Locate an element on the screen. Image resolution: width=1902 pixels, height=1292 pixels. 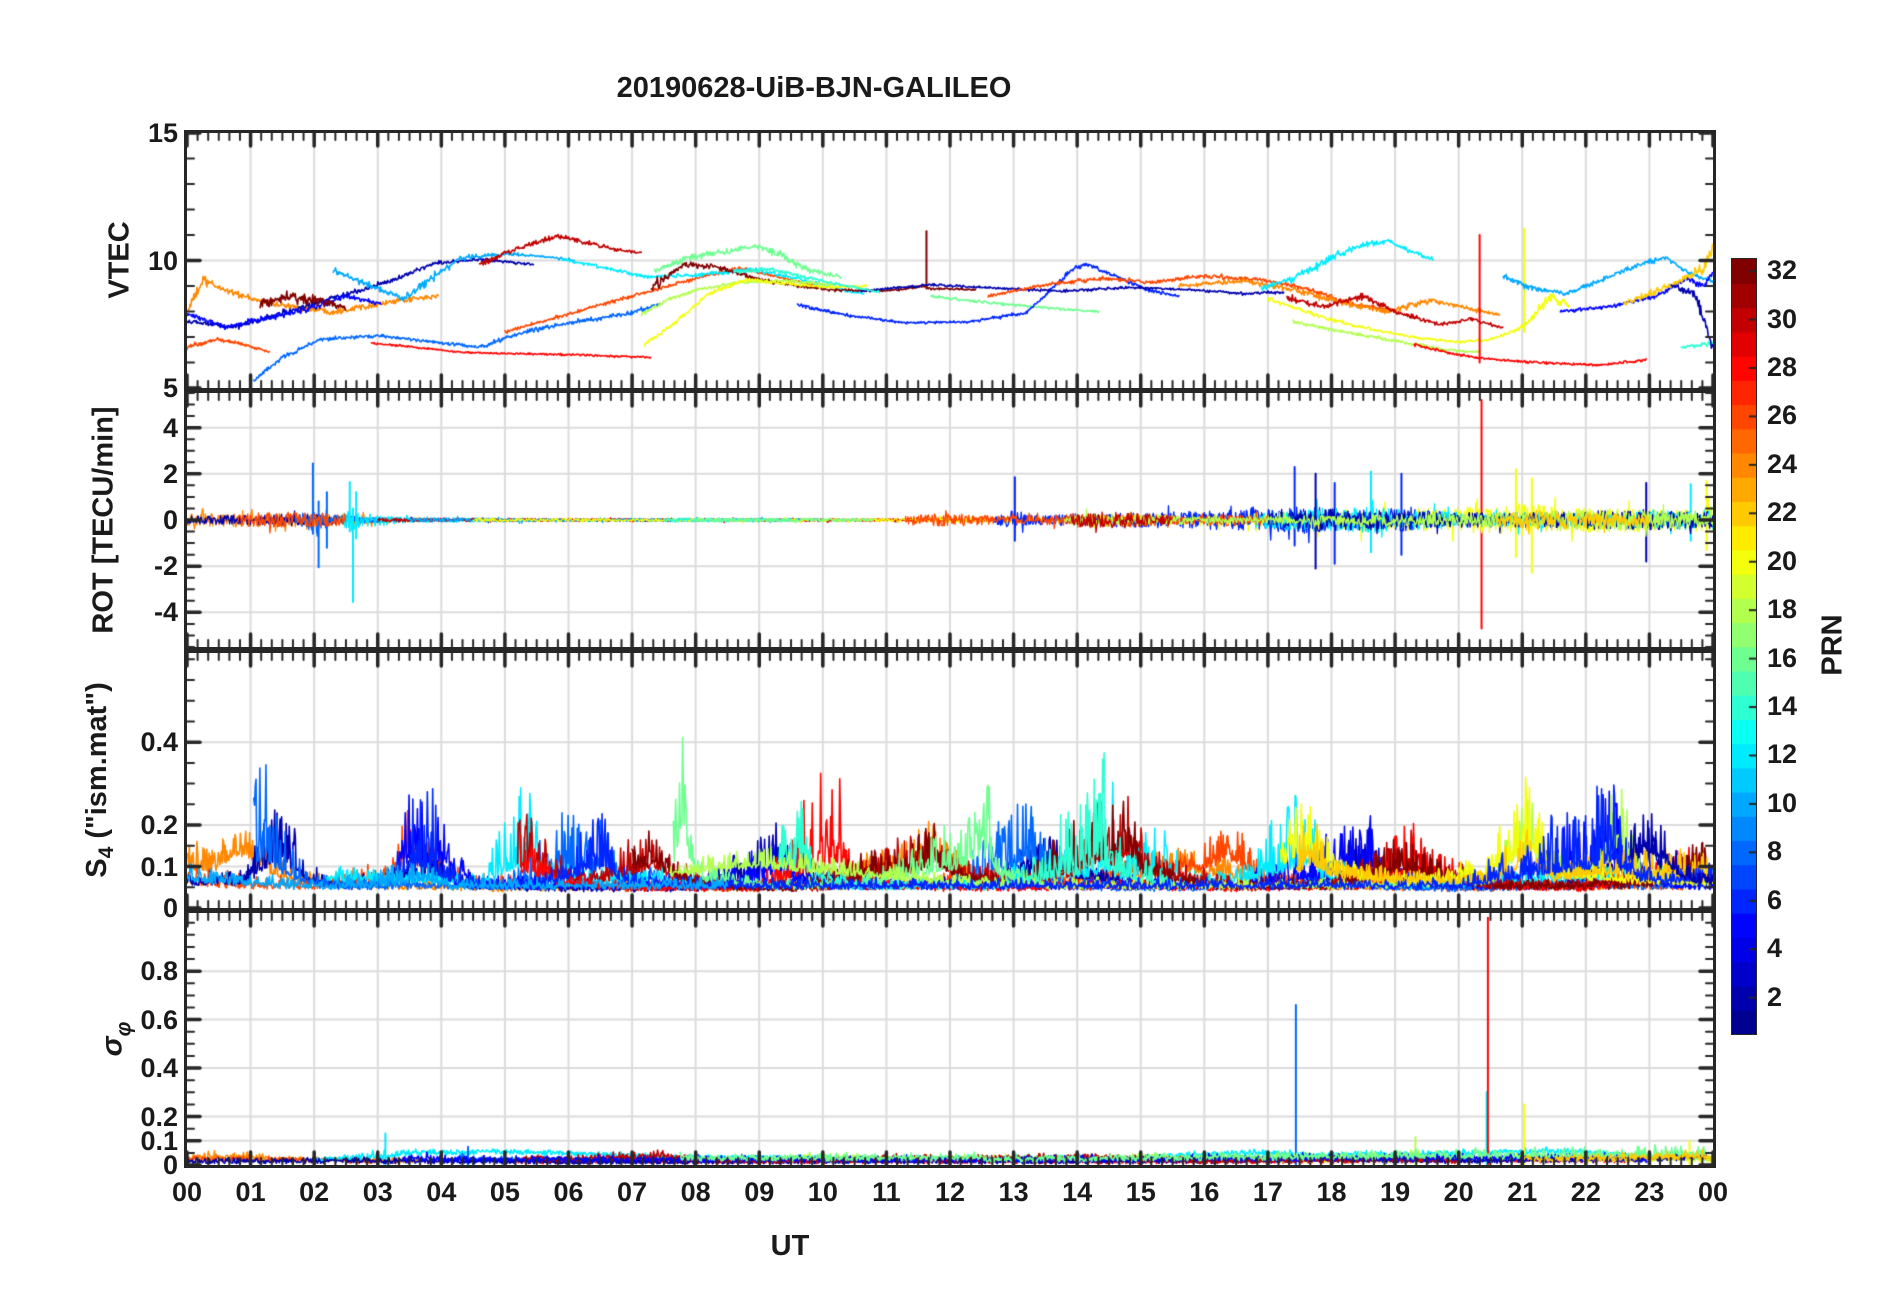
x-tick-label: 06 is located at coordinates (568, 1192).